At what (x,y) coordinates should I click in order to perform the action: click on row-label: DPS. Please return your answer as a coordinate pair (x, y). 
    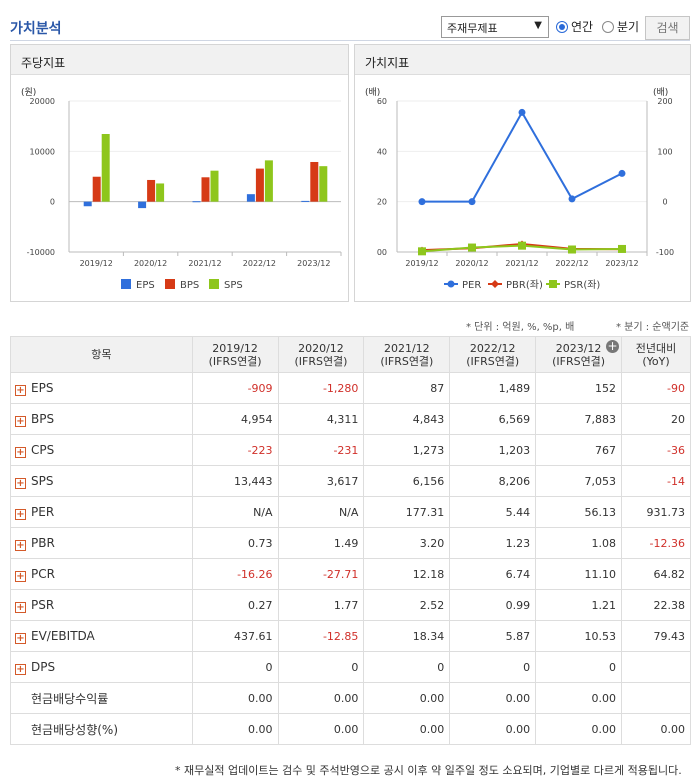
    Looking at the image, I should click on (43, 666).